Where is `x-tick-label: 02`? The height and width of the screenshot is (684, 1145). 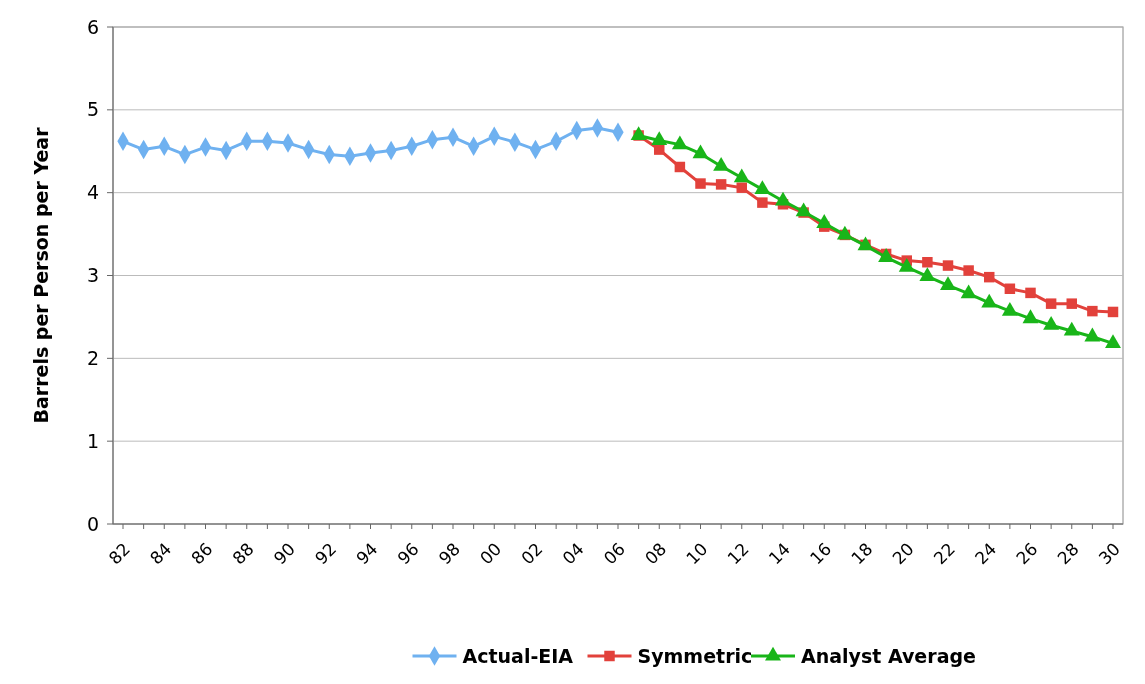
x-tick-label: 02 is located at coordinates (532, 553).